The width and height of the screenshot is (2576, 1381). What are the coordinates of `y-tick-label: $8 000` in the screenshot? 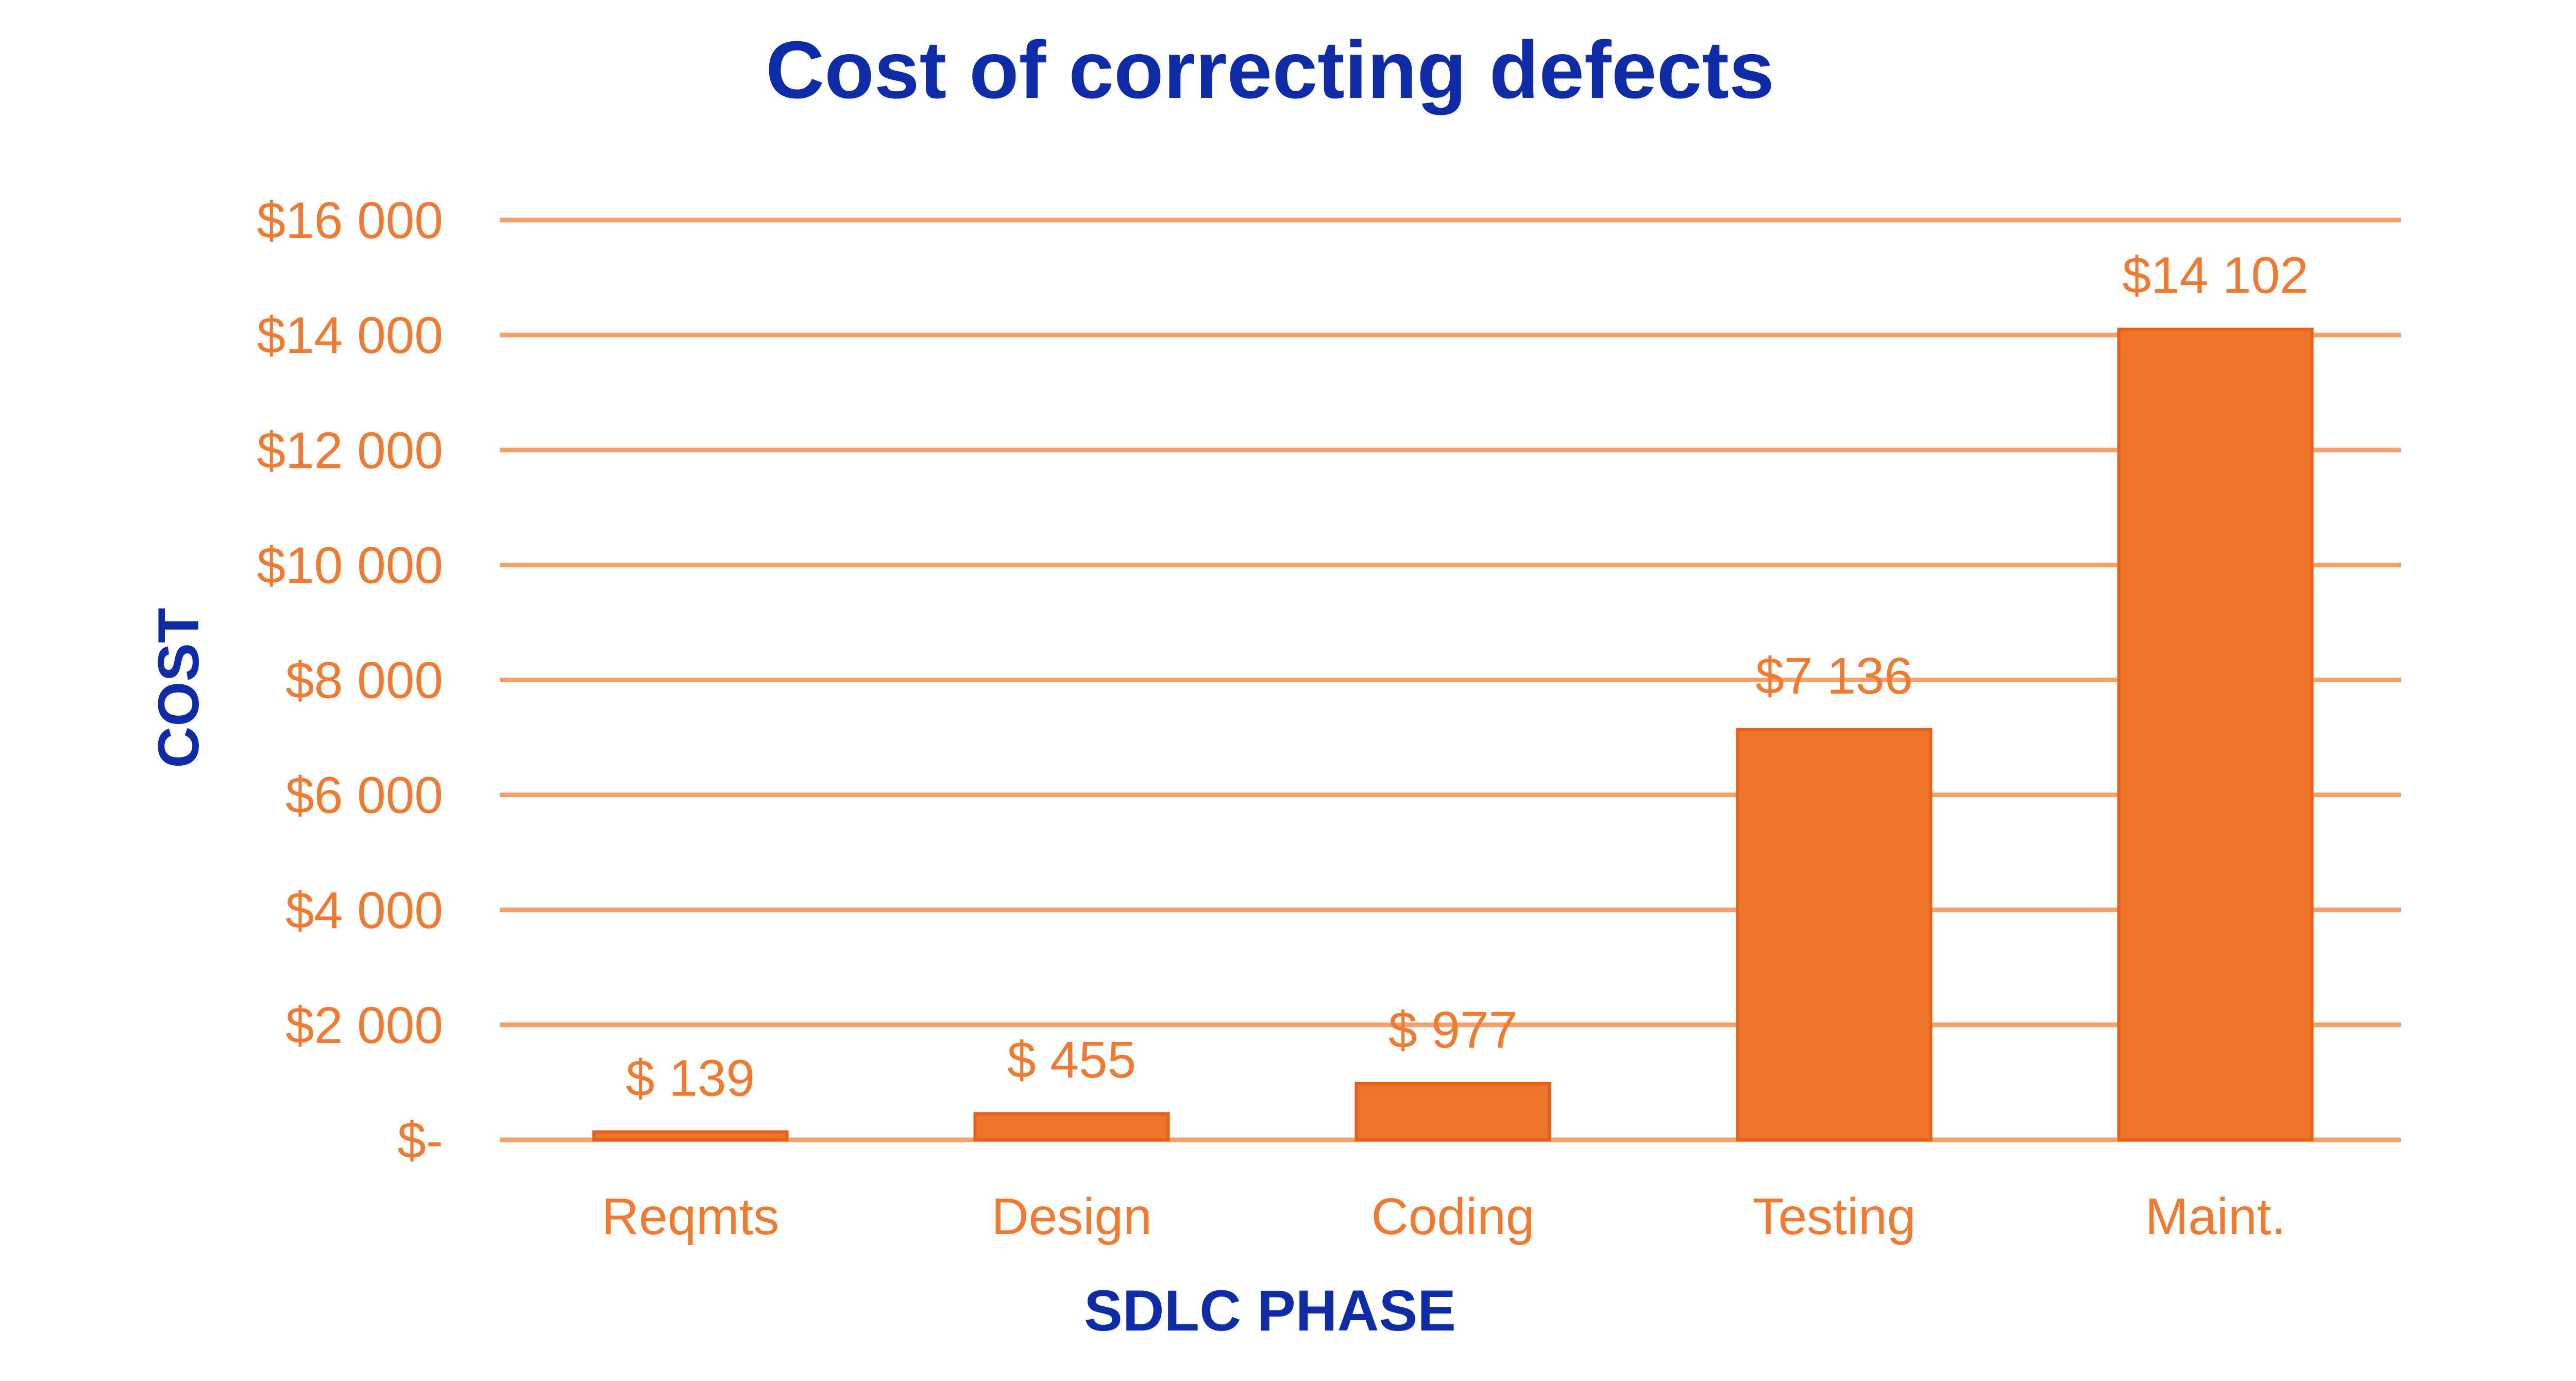 It's located at (364, 681).